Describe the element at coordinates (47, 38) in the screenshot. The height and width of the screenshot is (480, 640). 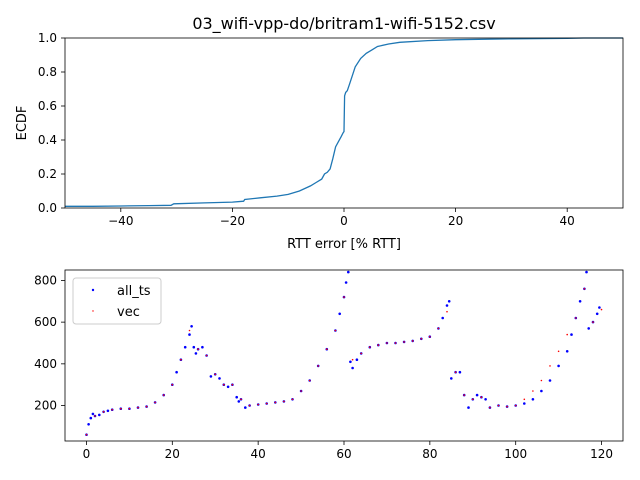
I see `ecdf-y-tick-label: 1.0` at that location.